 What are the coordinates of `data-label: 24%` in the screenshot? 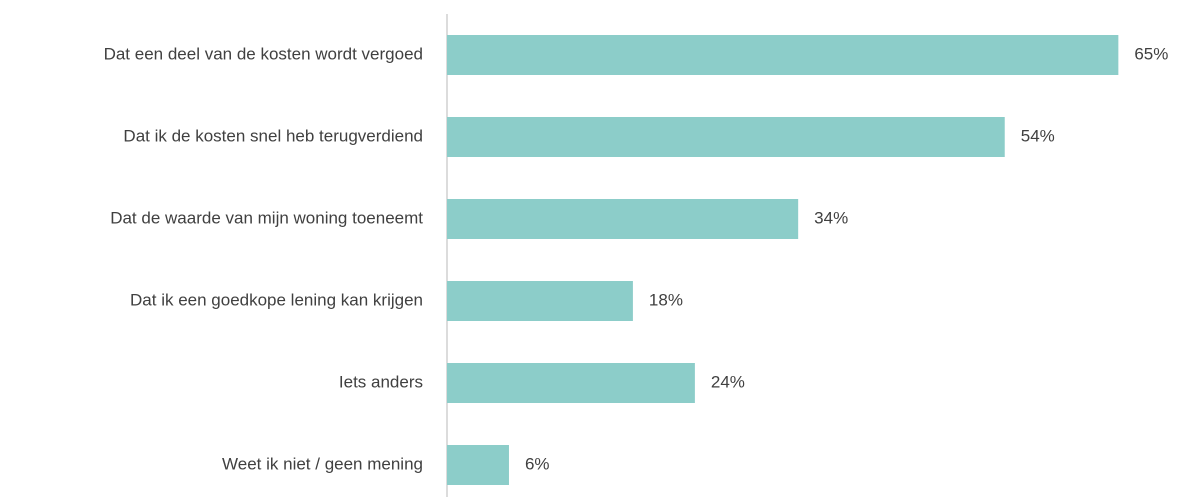 It's located at (728, 381).